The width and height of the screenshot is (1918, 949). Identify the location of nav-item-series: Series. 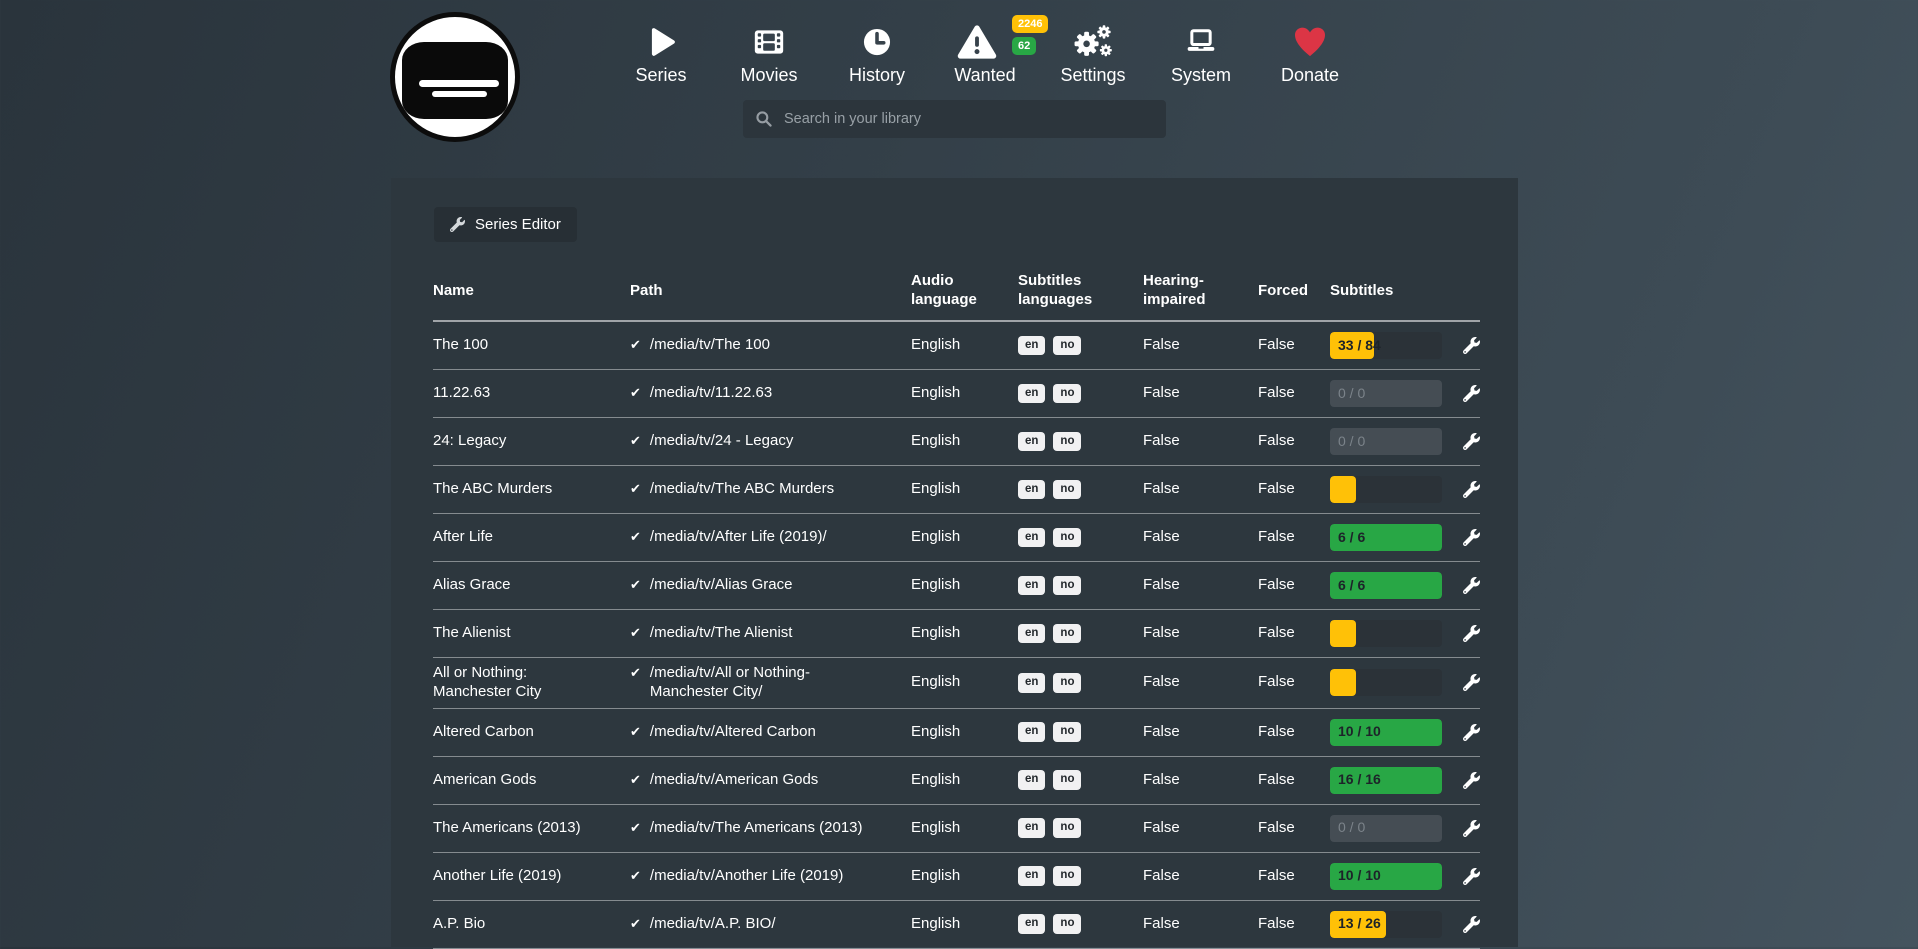
(661, 52).